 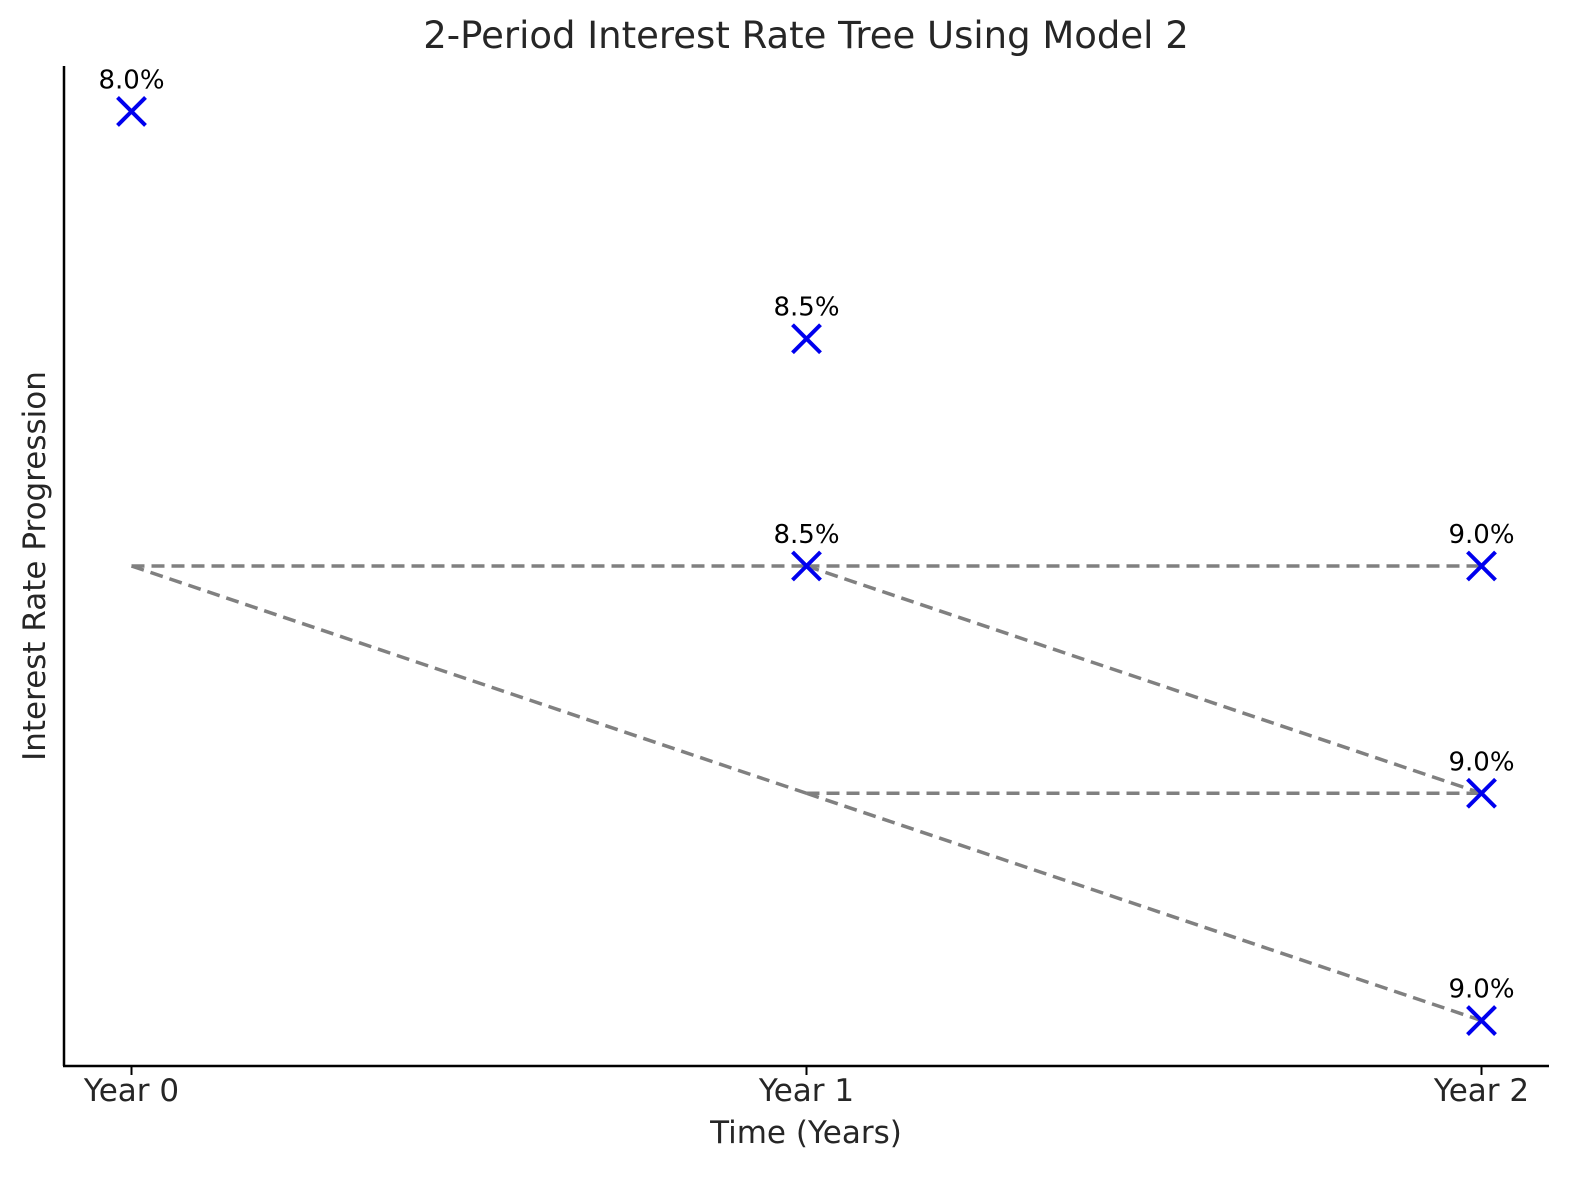 I want to click on x-tick-label-1: Year 1, so click(x=806, y=1091).